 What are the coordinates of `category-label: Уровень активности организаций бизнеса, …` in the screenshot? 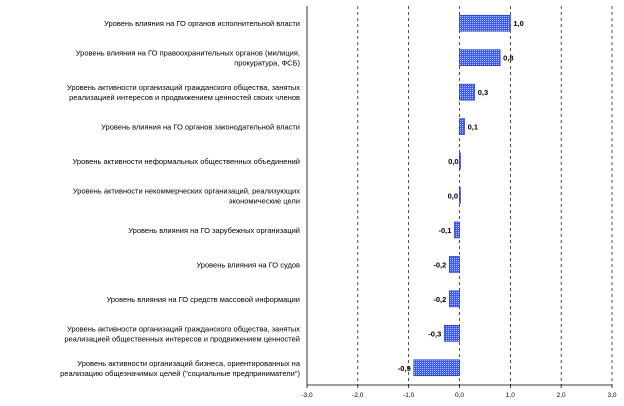 It's located at (180, 368).